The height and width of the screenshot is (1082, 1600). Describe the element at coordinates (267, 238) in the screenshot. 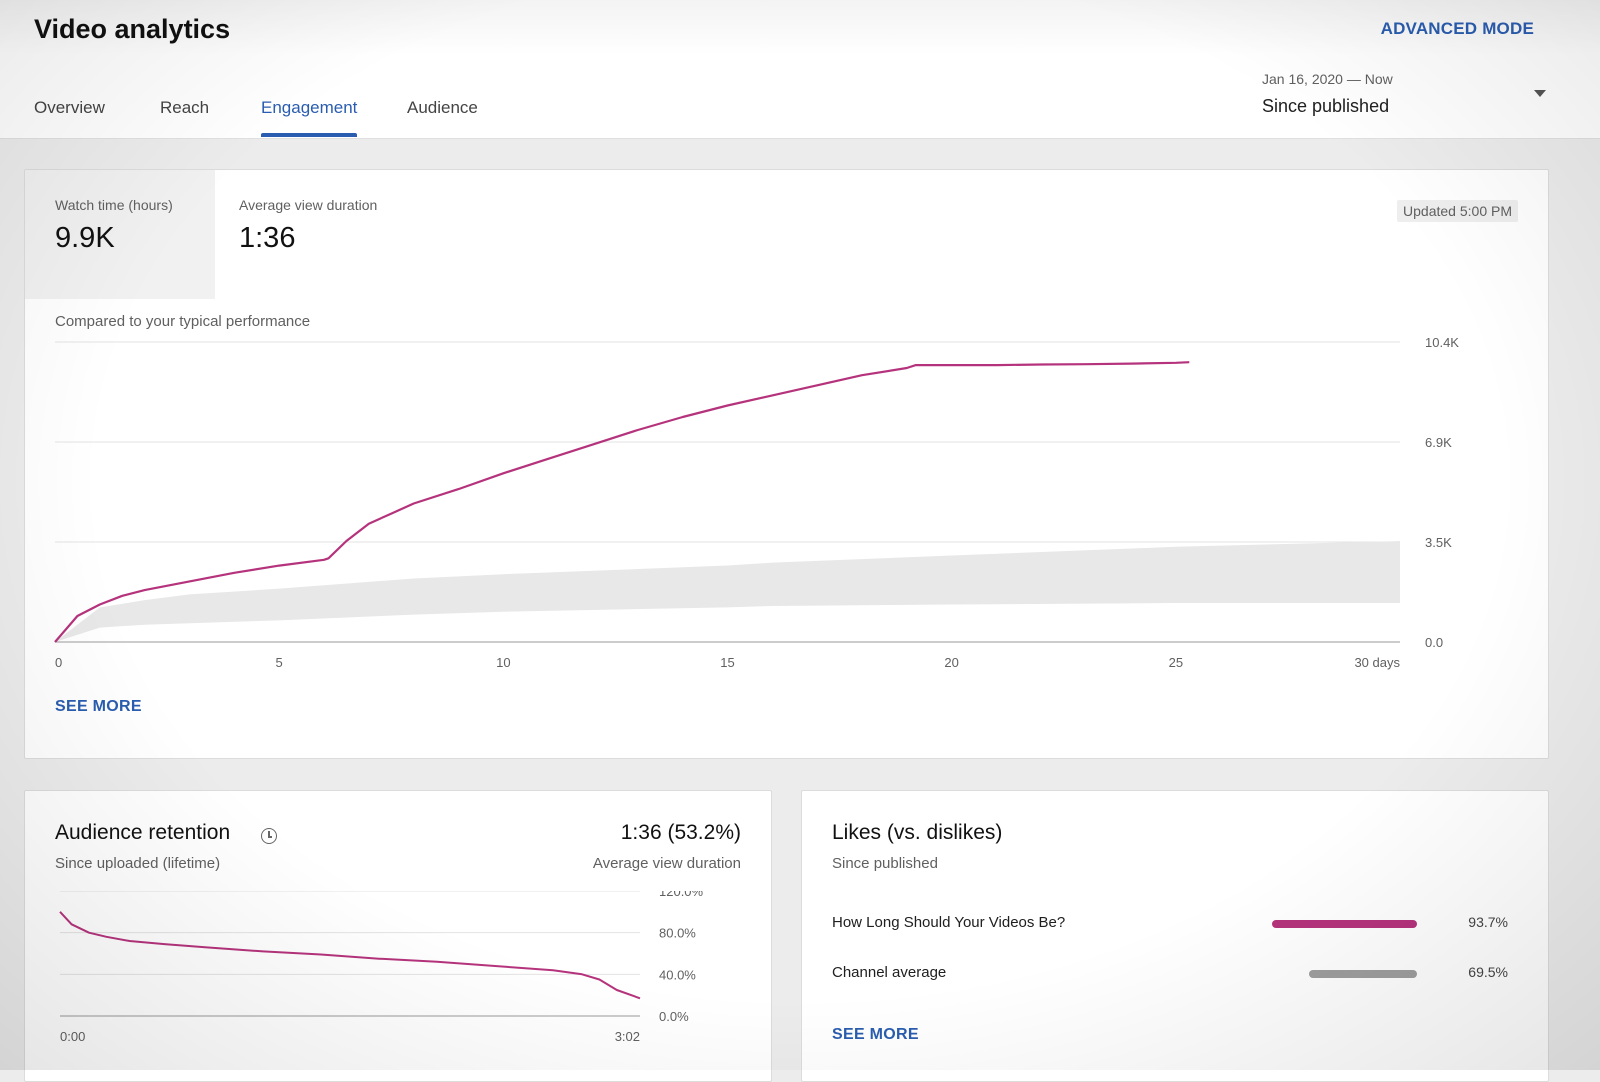

I see `metric-value: 1:36` at that location.